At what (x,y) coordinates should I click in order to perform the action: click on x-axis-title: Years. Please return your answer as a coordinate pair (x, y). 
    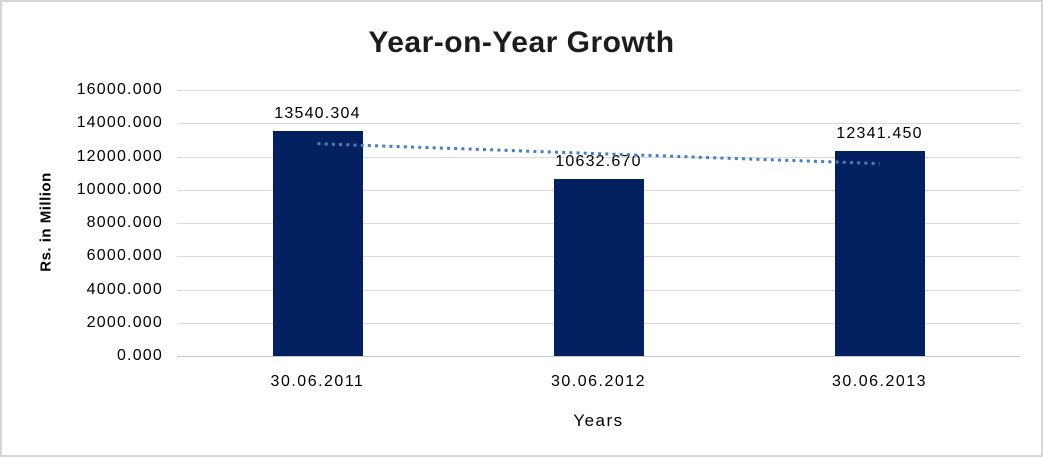
    Looking at the image, I should click on (598, 420).